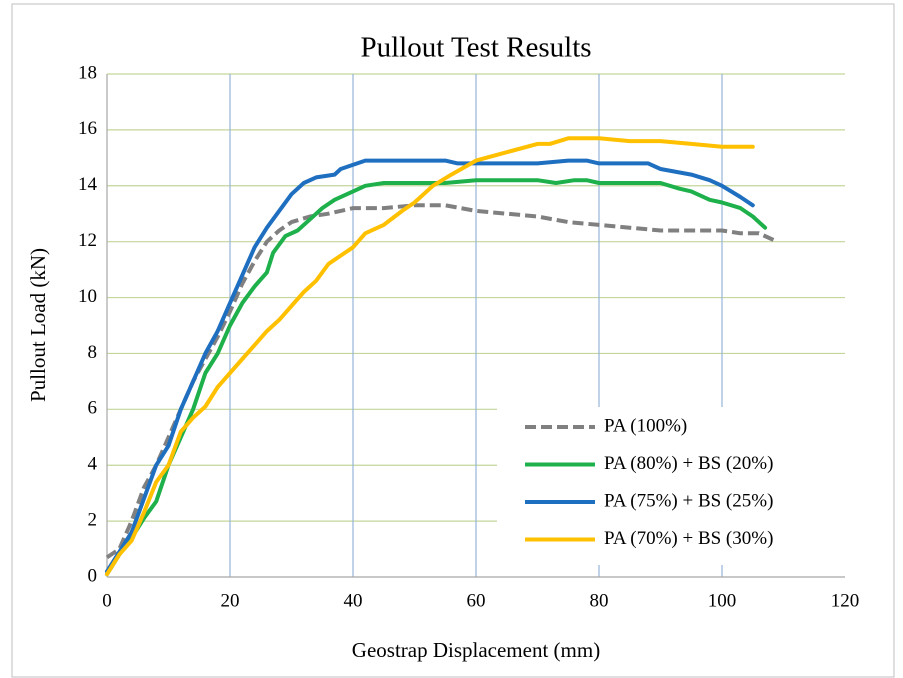  What do you see at coordinates (87, 240) in the screenshot?
I see `y-tick-label: 12` at bounding box center [87, 240].